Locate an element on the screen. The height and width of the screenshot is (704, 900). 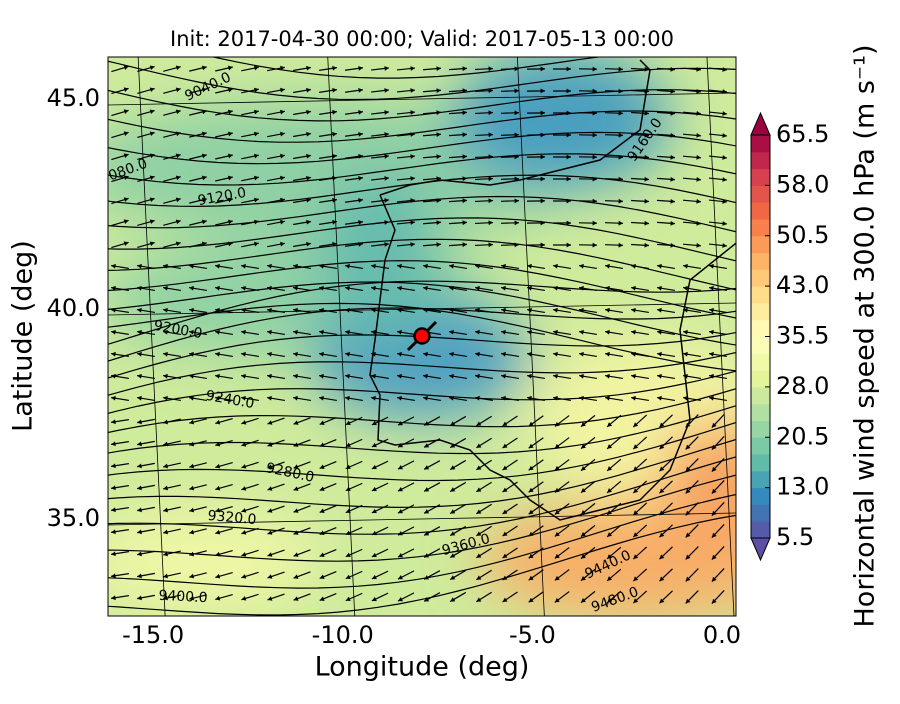
colorbar-extend-bottom is located at coordinates (760, 549).